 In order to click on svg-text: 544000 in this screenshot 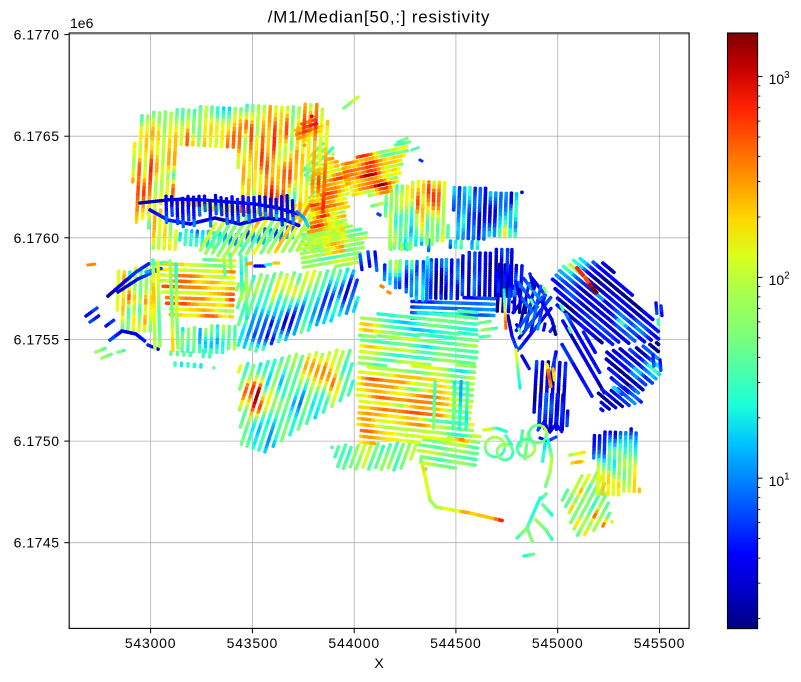, I will do `click(354, 643)`.